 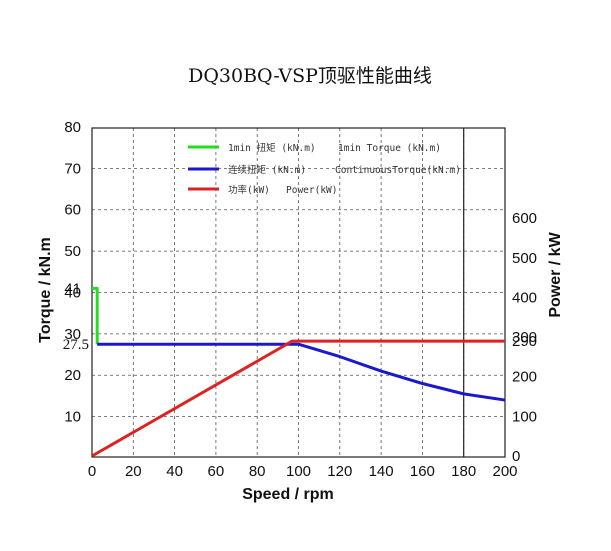 I want to click on legend-label-cn: 功率(kW), so click(x=249, y=190).